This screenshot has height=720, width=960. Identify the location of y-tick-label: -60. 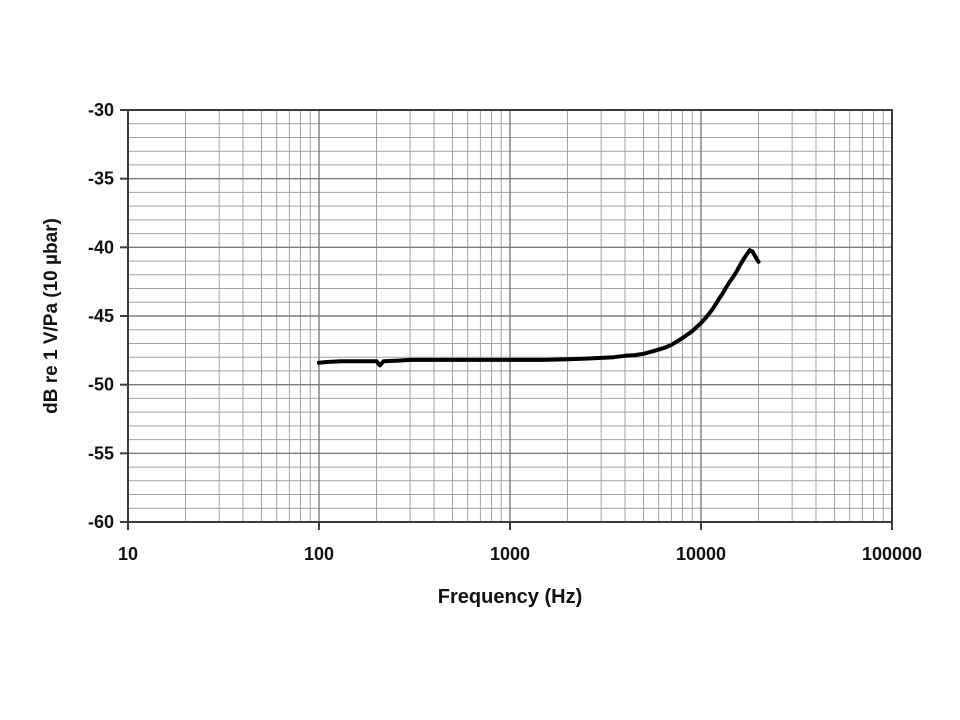
(101, 522).